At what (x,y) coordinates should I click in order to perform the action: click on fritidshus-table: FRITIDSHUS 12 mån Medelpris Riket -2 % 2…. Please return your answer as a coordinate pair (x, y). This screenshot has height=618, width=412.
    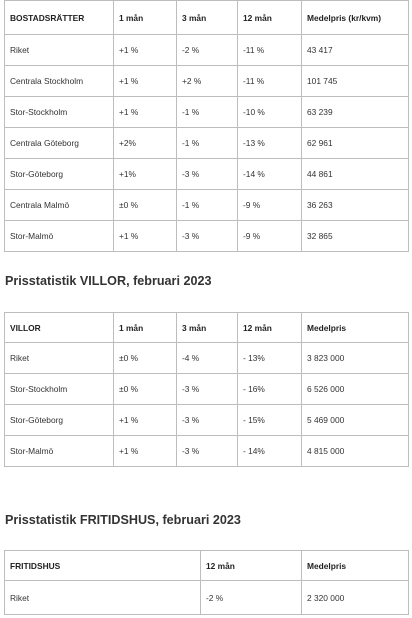
    Looking at the image, I should click on (206, 582).